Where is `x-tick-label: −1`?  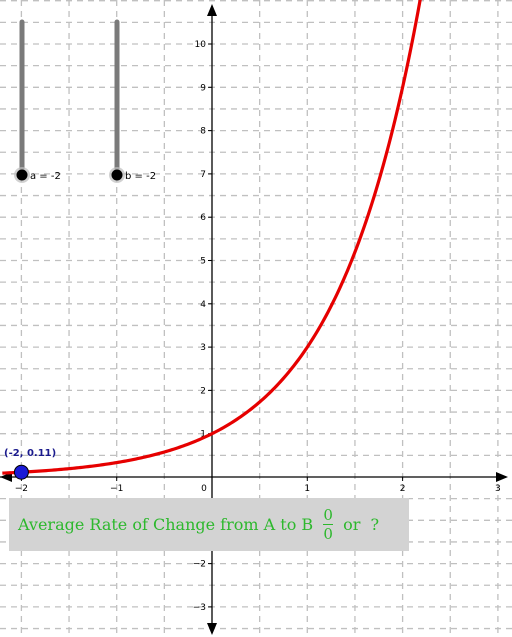 x-tick-label: −1 is located at coordinates (116, 489).